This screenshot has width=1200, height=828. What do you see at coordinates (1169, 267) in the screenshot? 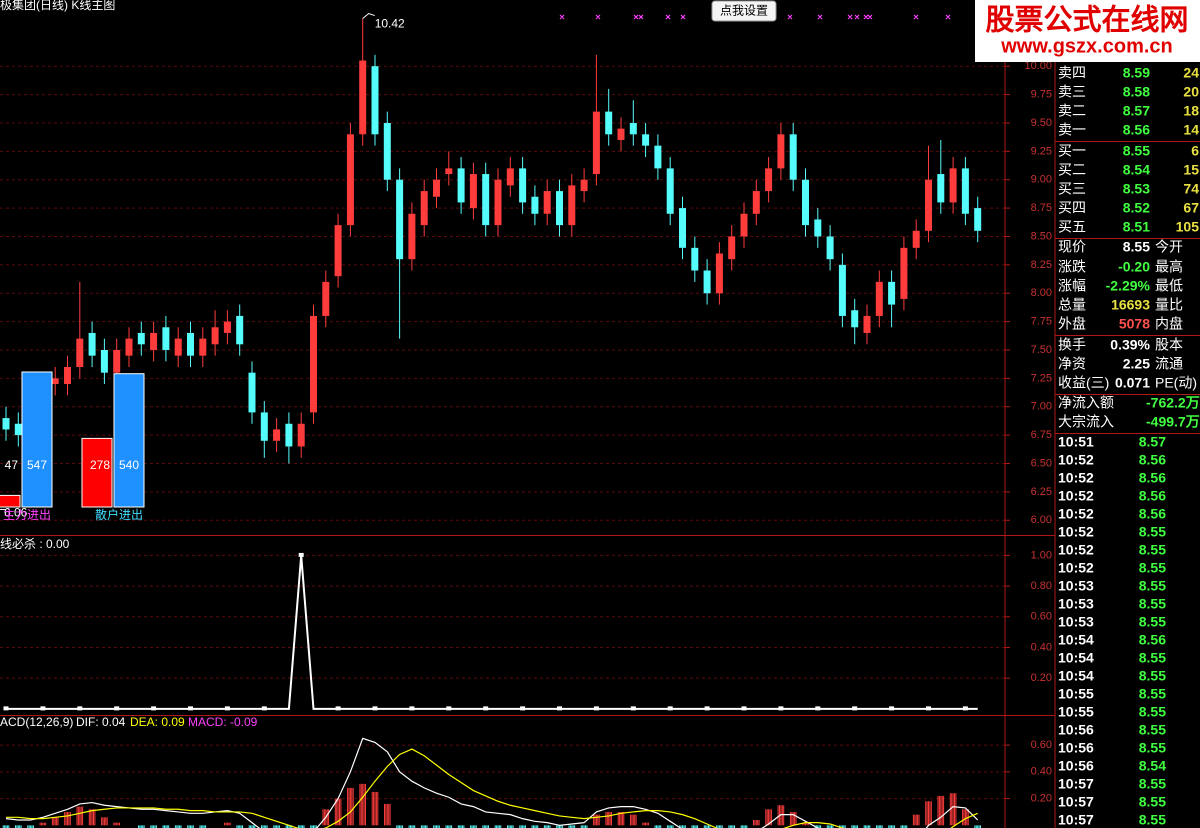
I see `stat-label2: 最高` at bounding box center [1169, 267].